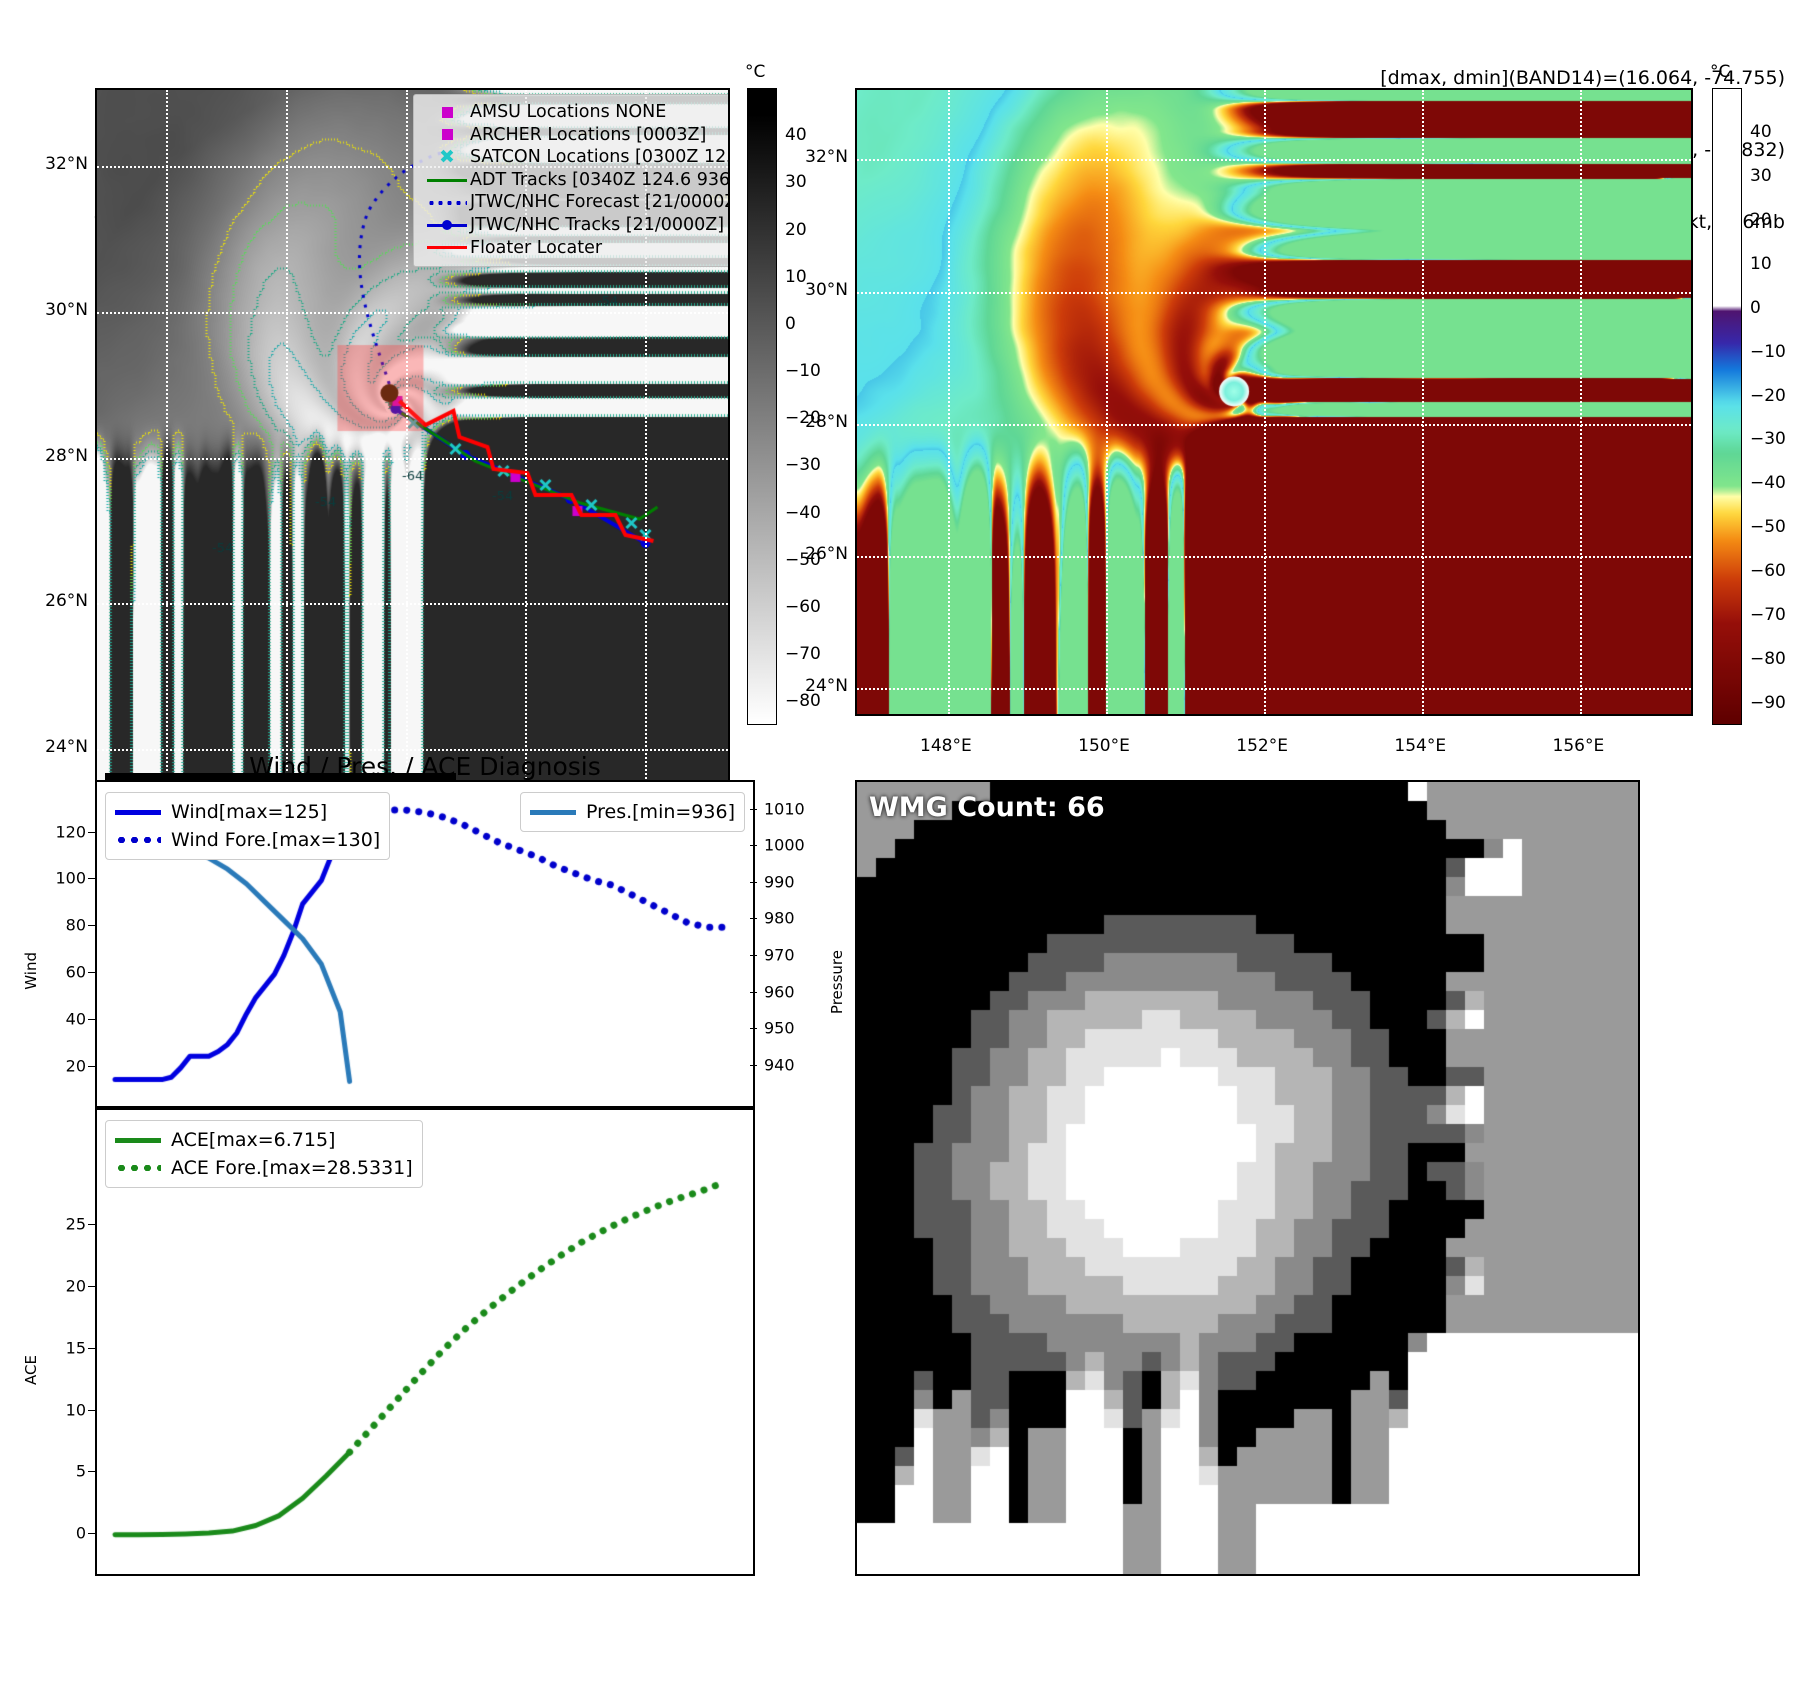 The width and height of the screenshot is (1797, 1690). I want to click on bd-colorbar-tick: 10, so click(1761, 263).